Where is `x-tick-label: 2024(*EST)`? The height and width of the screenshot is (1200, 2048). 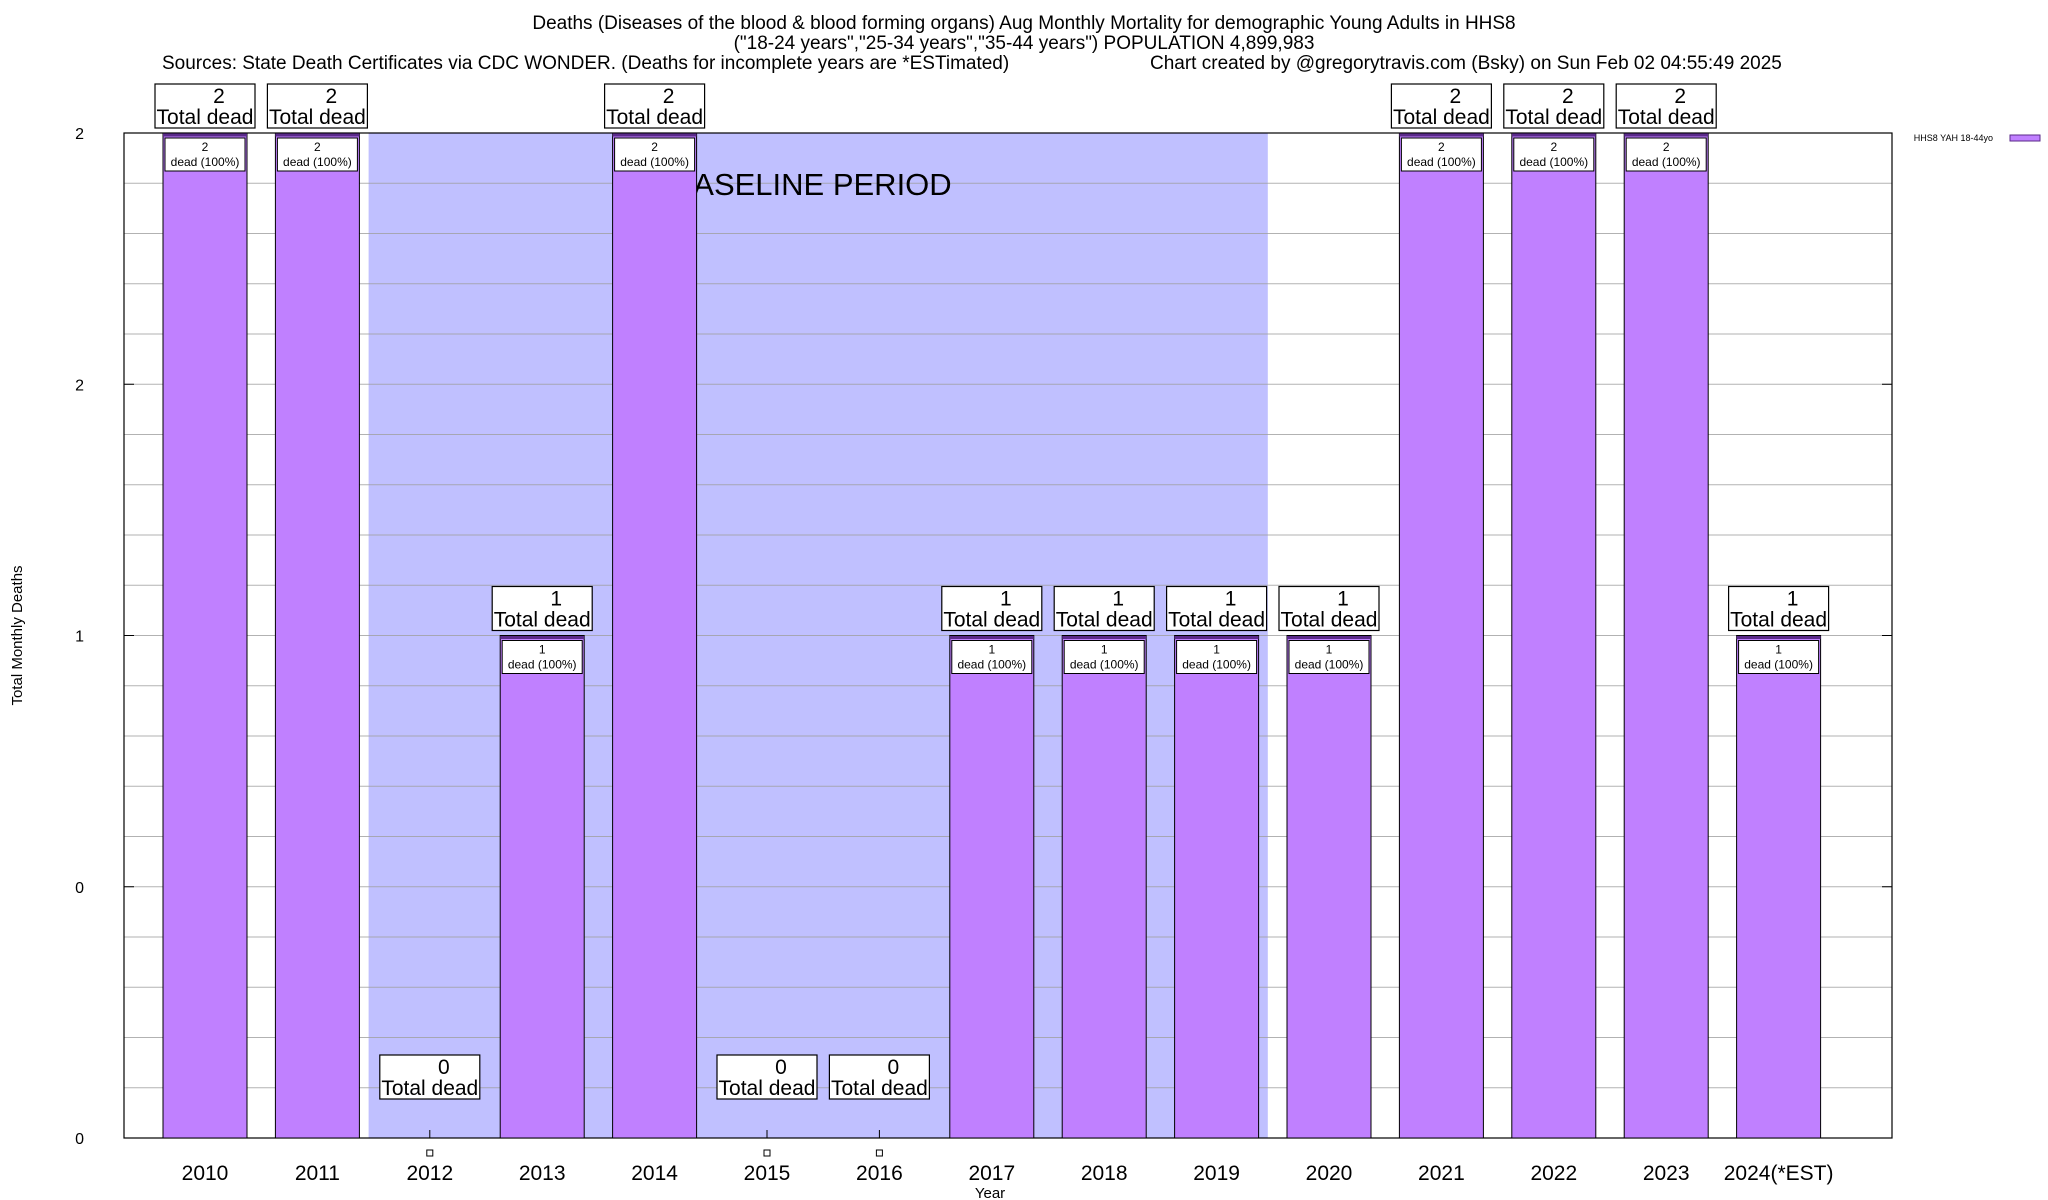 x-tick-label: 2024(*EST) is located at coordinates (1779, 1173).